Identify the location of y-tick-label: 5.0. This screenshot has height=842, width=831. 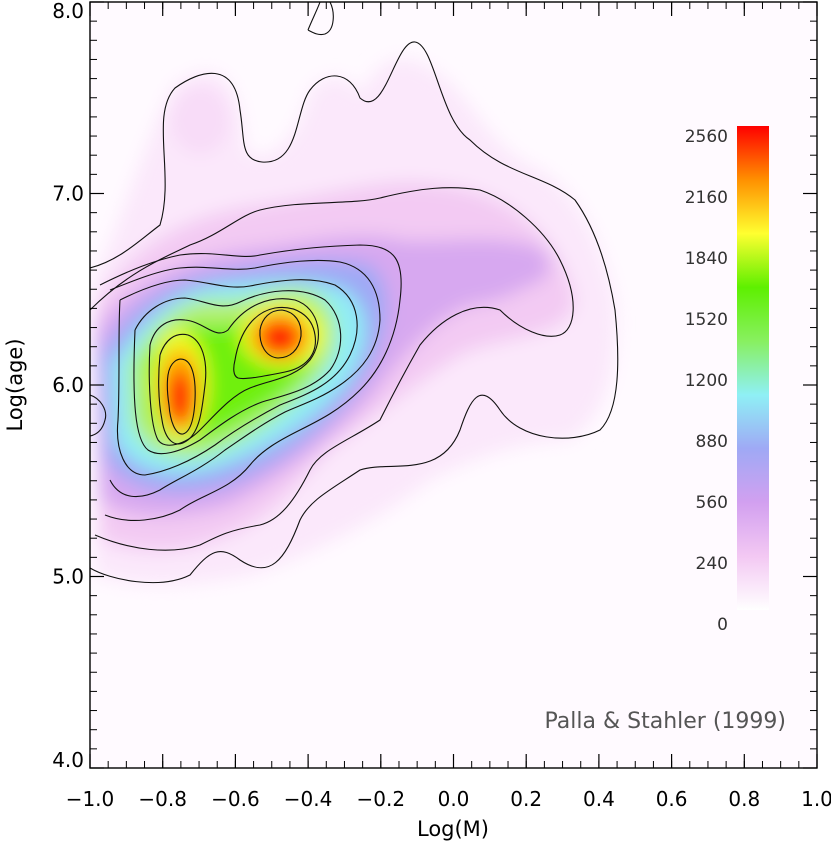
(68, 577).